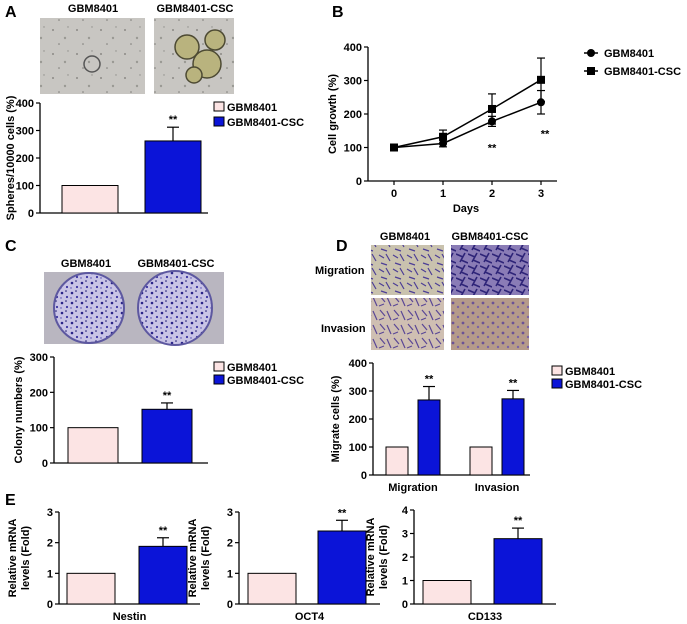 This screenshot has height=624, width=687. I want to click on chart-c-ytick-label: 0, so click(45, 464).